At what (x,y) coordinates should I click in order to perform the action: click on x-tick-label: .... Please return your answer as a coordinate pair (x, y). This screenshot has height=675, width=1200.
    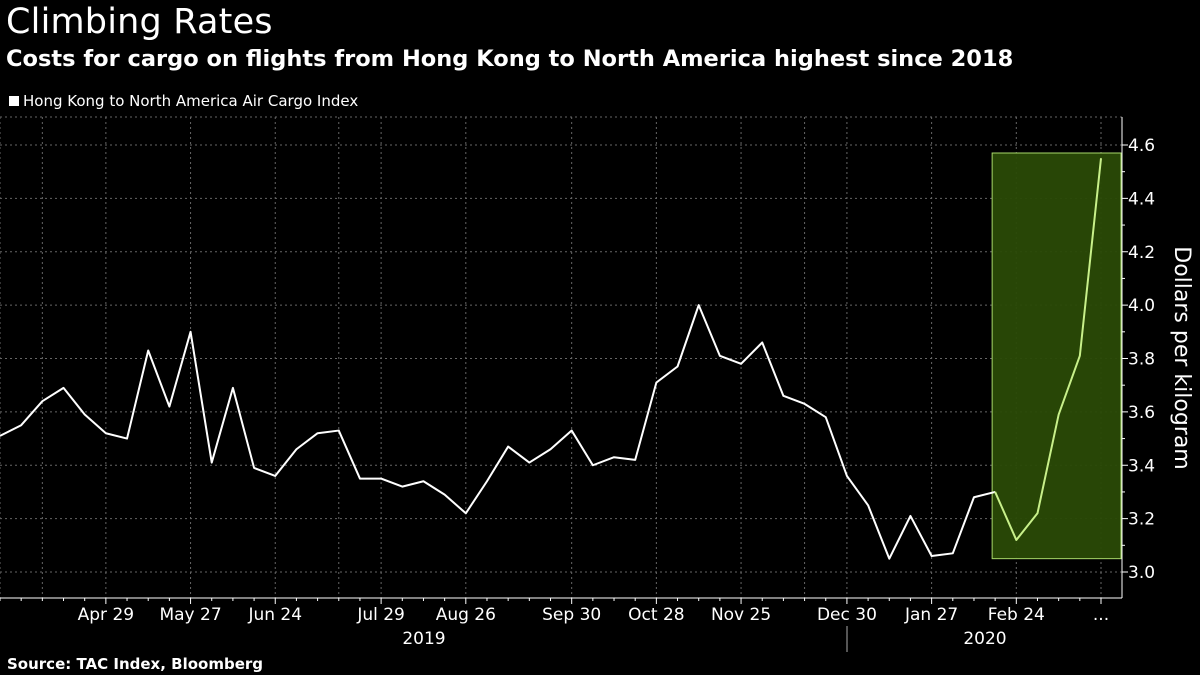
    Looking at the image, I should click on (1101, 615).